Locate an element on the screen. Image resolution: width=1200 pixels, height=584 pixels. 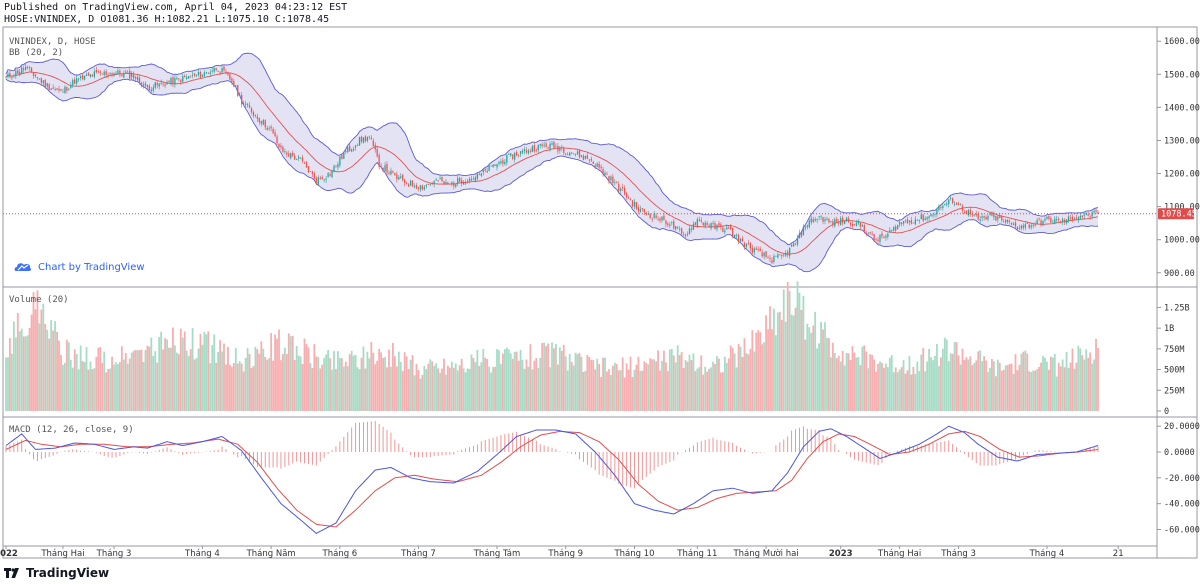
chart-by-tradingview-link: Chart by TradingView is located at coordinates (79, 267).